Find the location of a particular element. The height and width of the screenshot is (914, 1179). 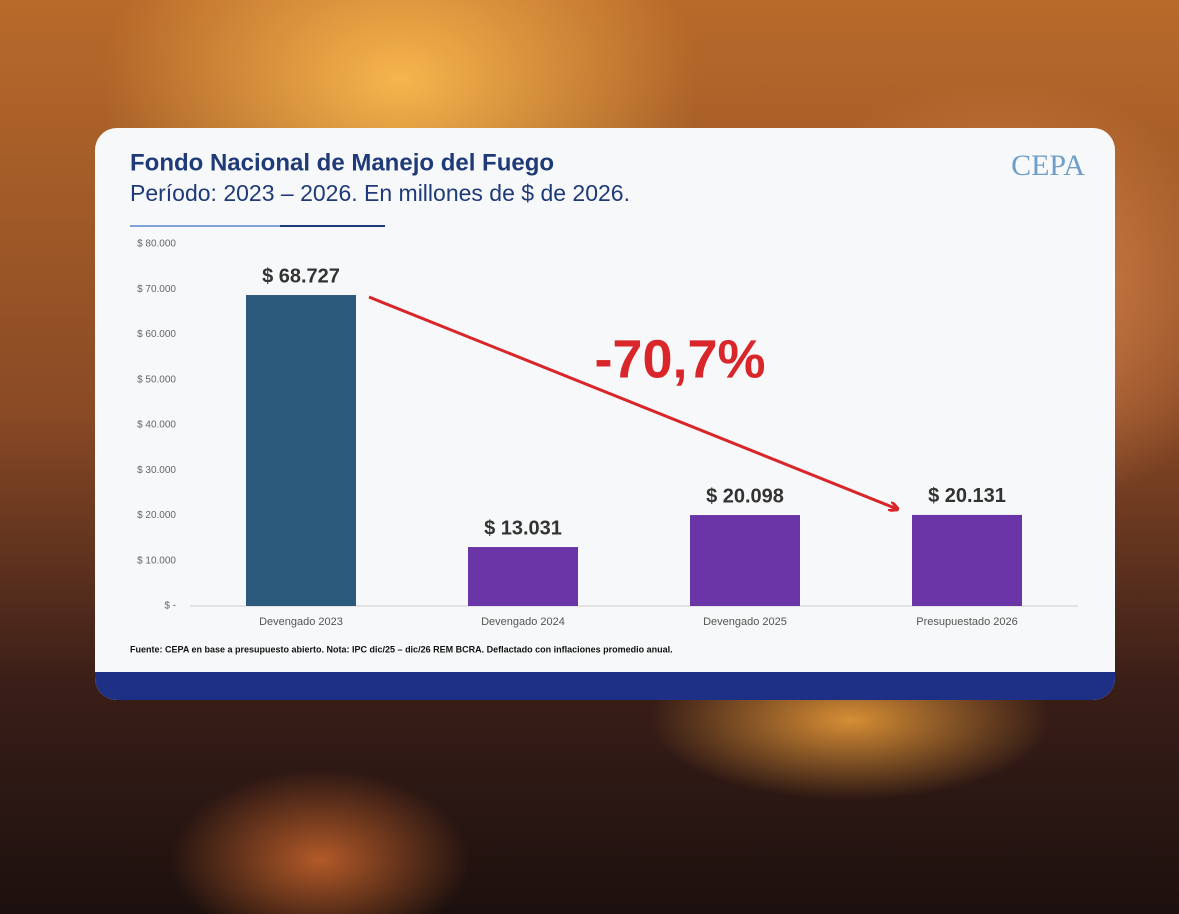

value-label: $ 20.131 is located at coordinates (967, 496).